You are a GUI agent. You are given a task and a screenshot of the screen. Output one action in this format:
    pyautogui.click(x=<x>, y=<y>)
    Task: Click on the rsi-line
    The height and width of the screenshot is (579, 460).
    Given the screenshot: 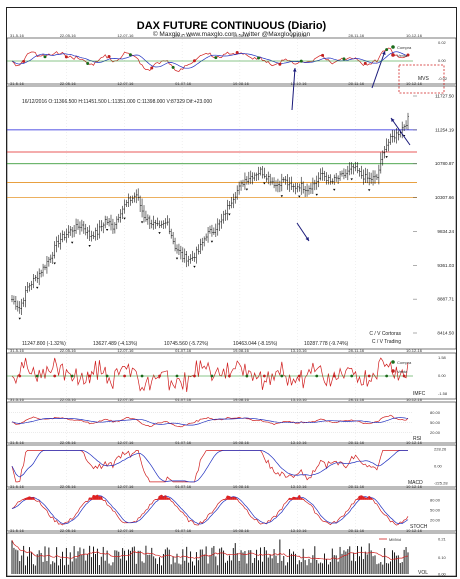 What is the action you would take?
    pyautogui.click(x=210, y=421)
    